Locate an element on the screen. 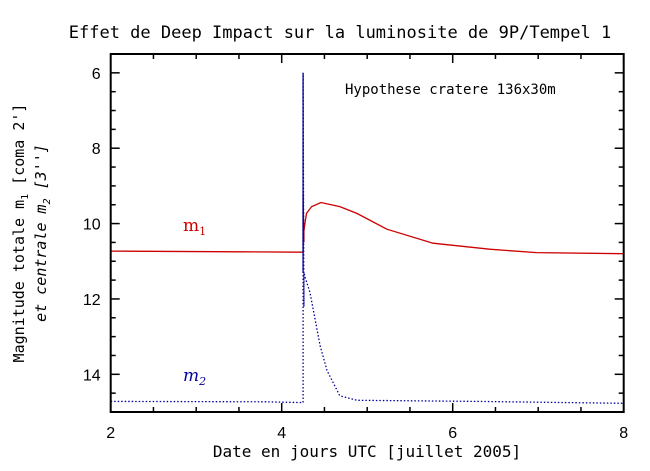  ylabel-1-sub: 1 is located at coordinates (25, 197).